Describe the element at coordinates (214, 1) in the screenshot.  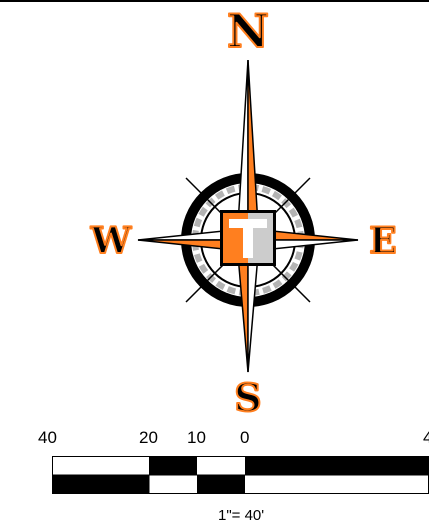
I see `frame-top-border` at that location.